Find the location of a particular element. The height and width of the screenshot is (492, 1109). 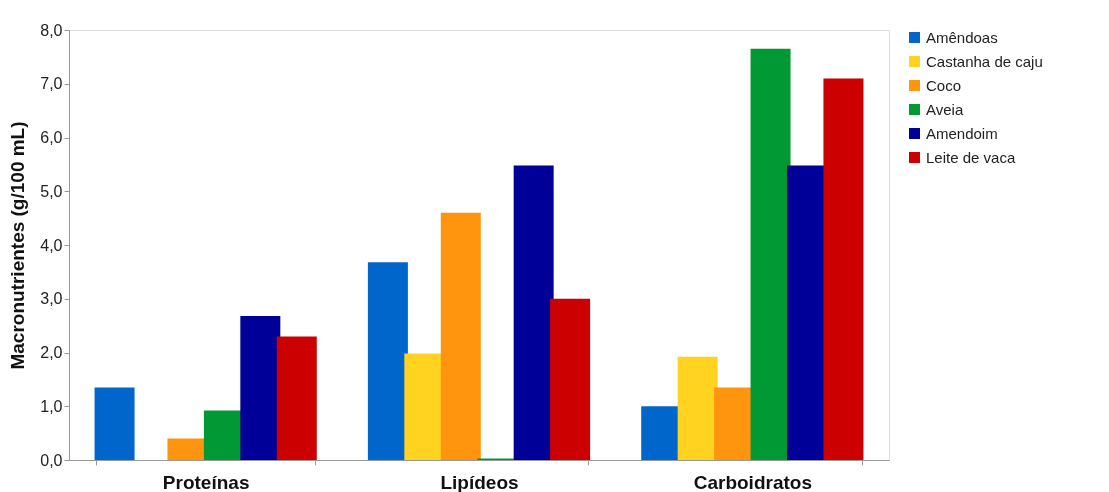

y-tick-label: 4,0 is located at coordinates (51, 245).